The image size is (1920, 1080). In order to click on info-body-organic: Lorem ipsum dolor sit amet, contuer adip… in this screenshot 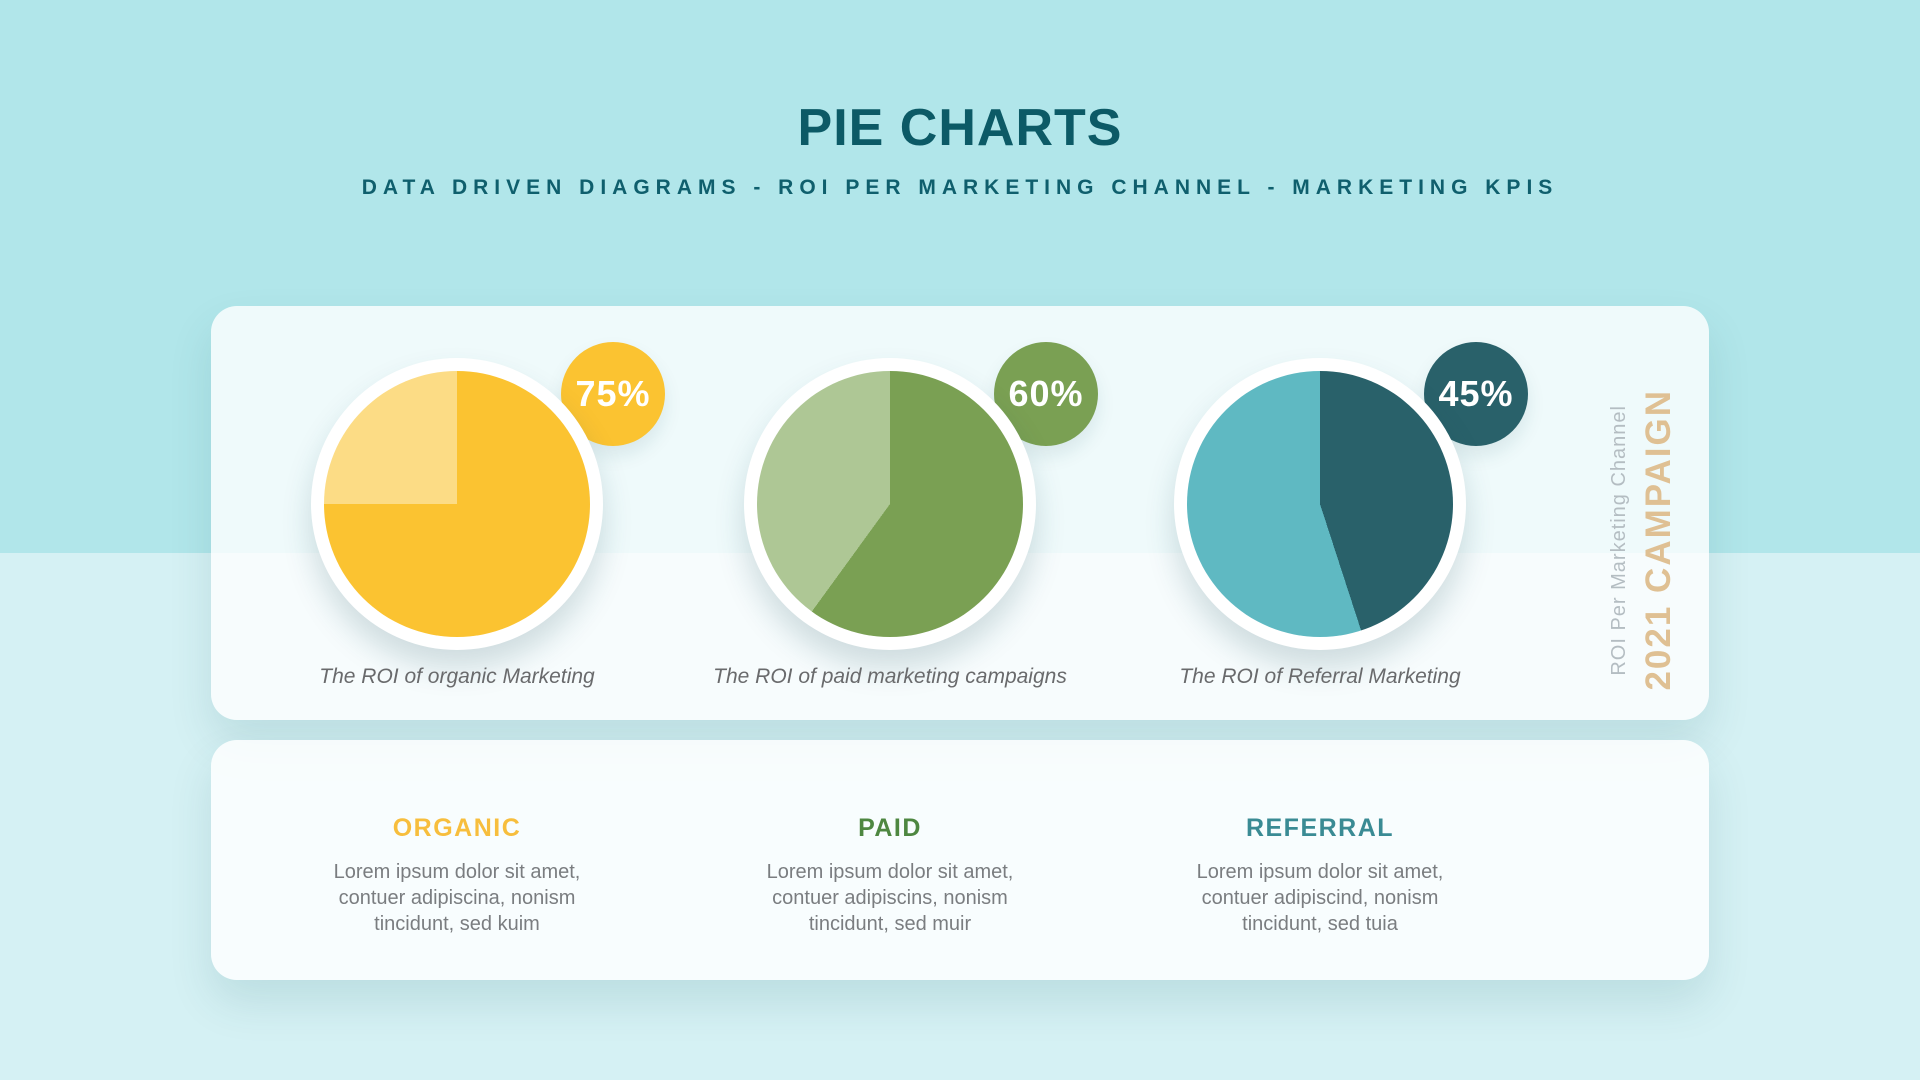, I will do `click(457, 898)`.